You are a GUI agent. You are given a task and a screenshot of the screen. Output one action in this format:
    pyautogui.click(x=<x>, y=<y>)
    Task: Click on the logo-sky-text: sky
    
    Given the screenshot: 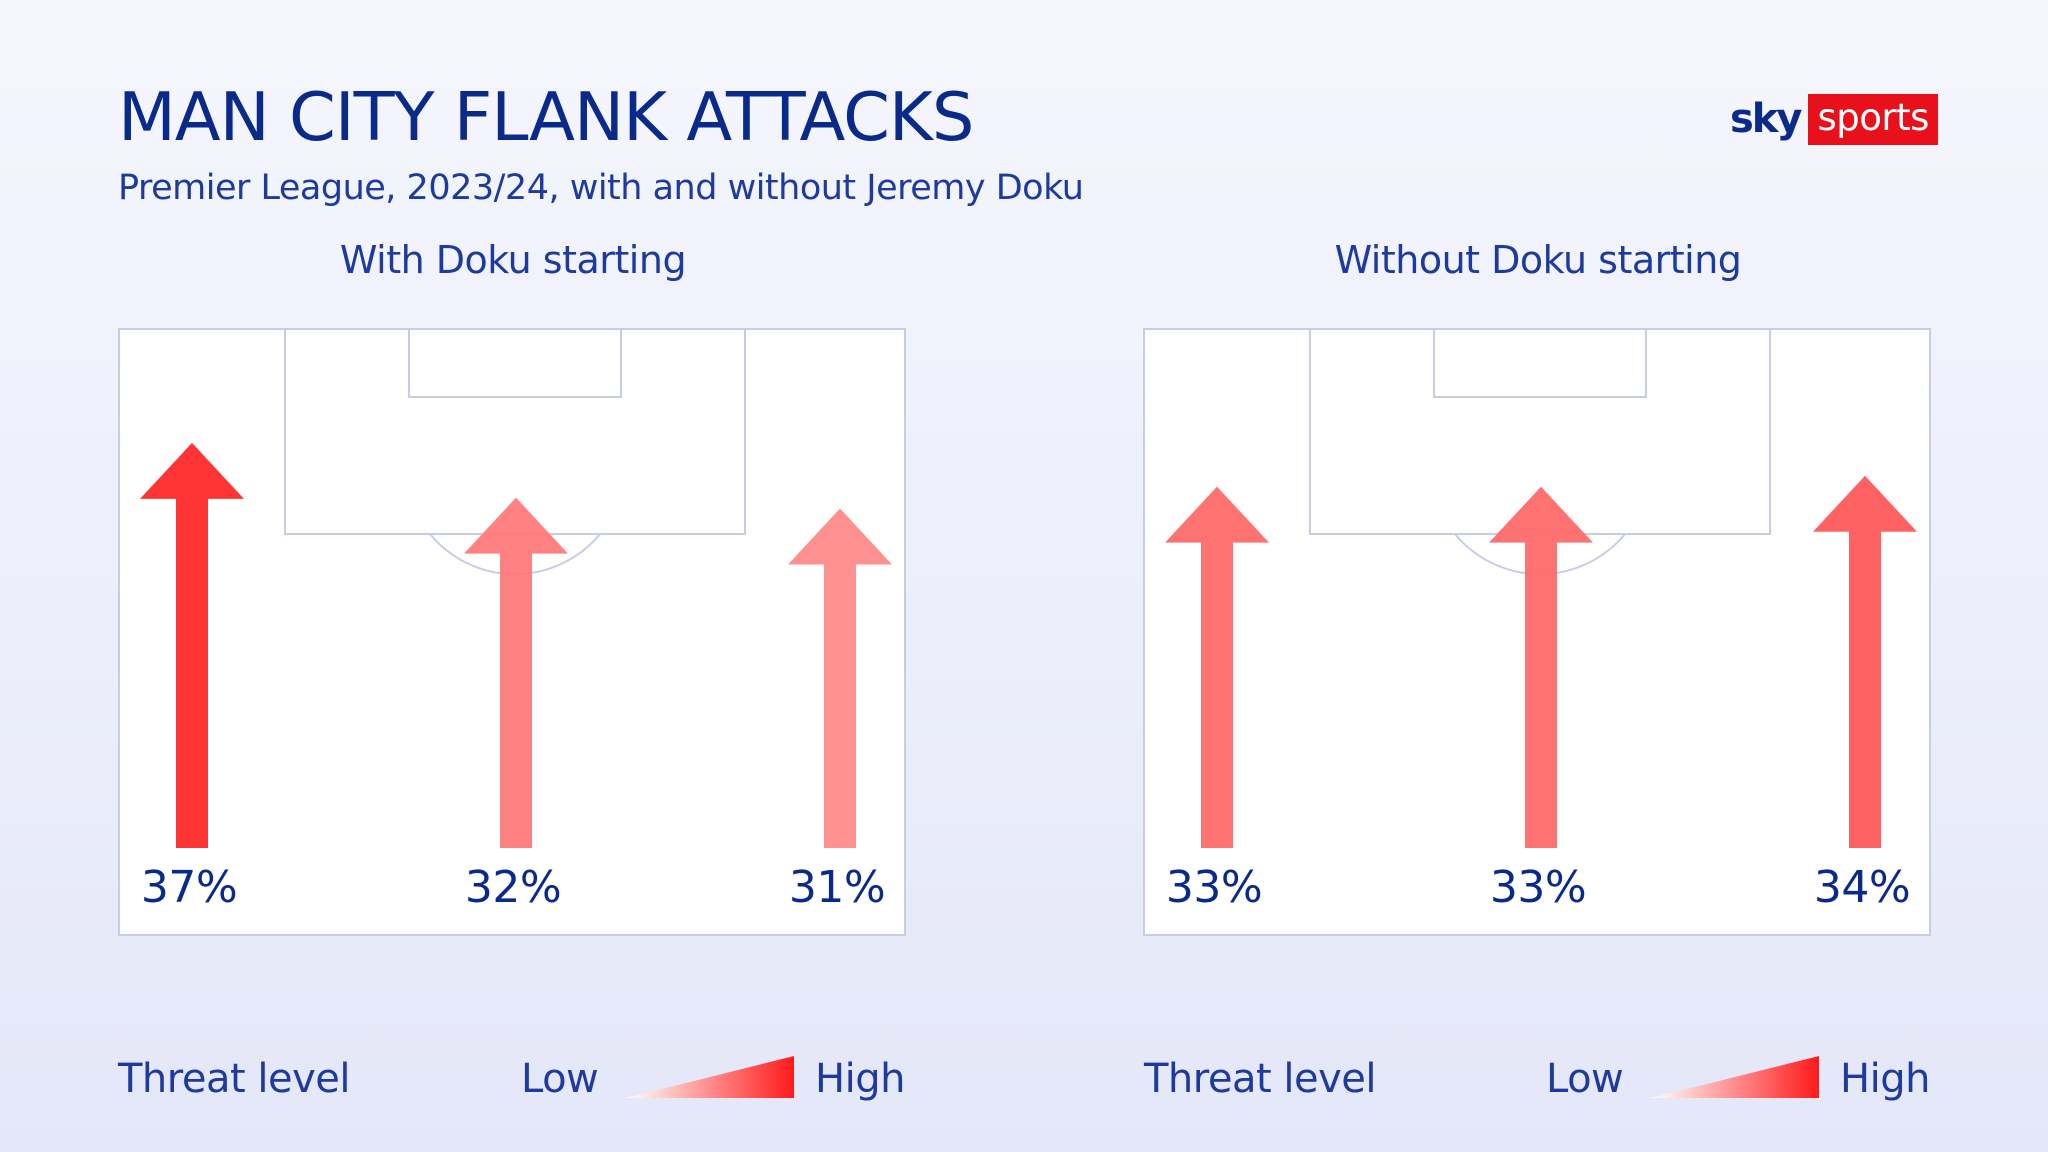 What is the action you would take?
    pyautogui.click(x=1766, y=119)
    